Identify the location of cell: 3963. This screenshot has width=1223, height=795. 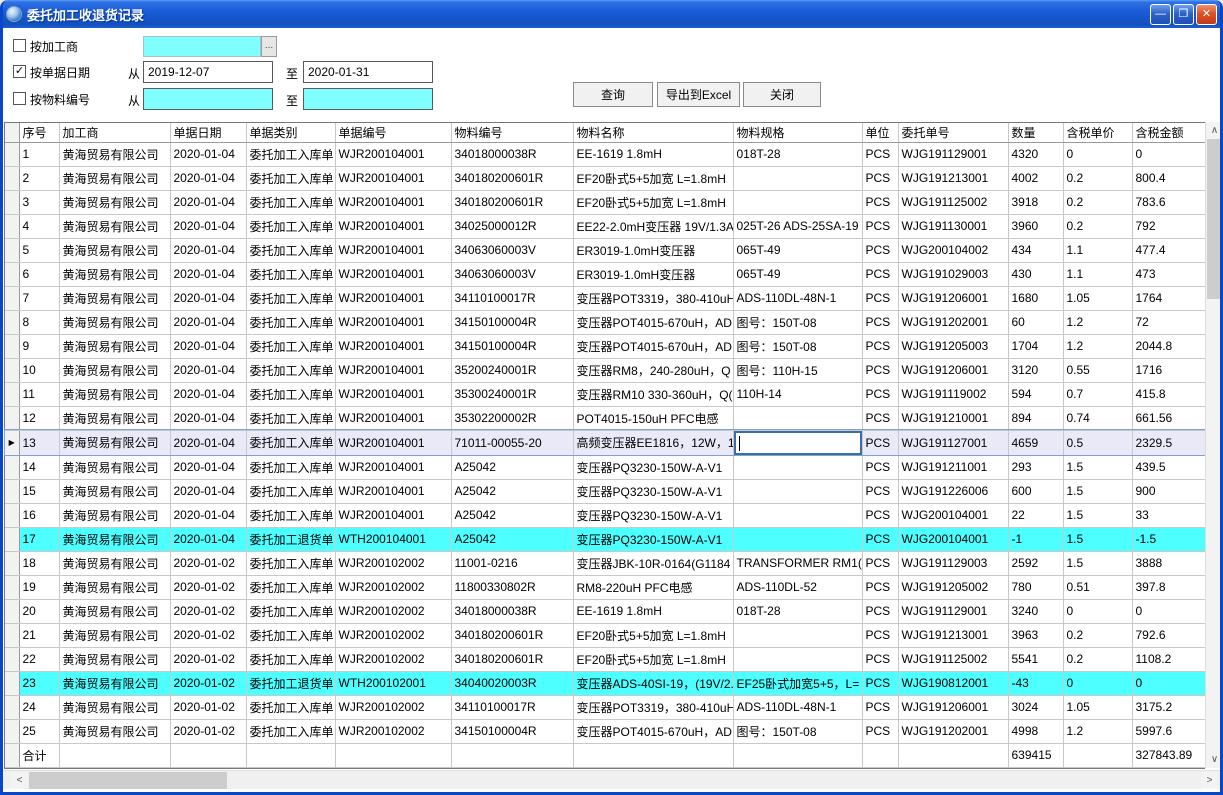
(1036, 635).